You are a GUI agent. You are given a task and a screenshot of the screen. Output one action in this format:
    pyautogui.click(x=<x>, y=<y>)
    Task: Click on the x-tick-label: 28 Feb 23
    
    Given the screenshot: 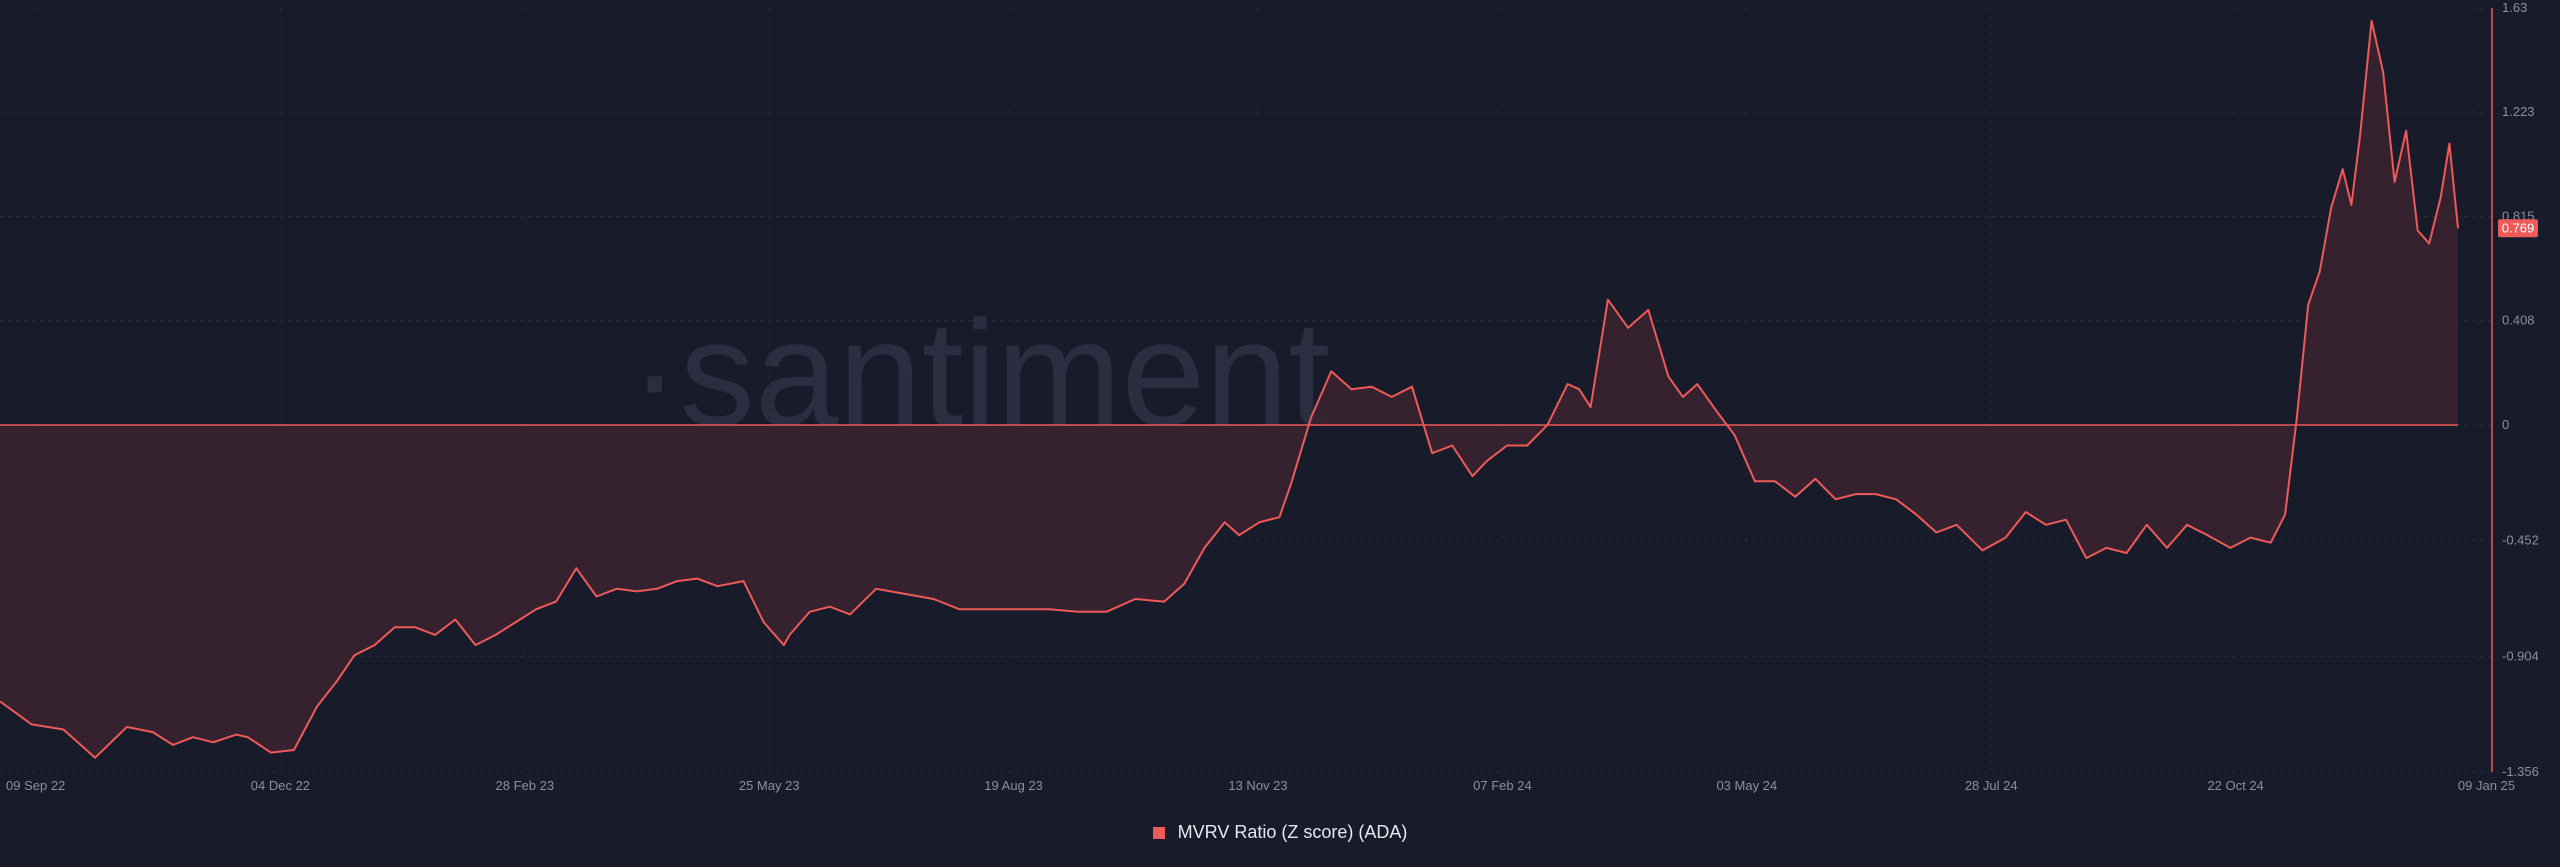 What is the action you would take?
    pyautogui.click(x=525, y=785)
    